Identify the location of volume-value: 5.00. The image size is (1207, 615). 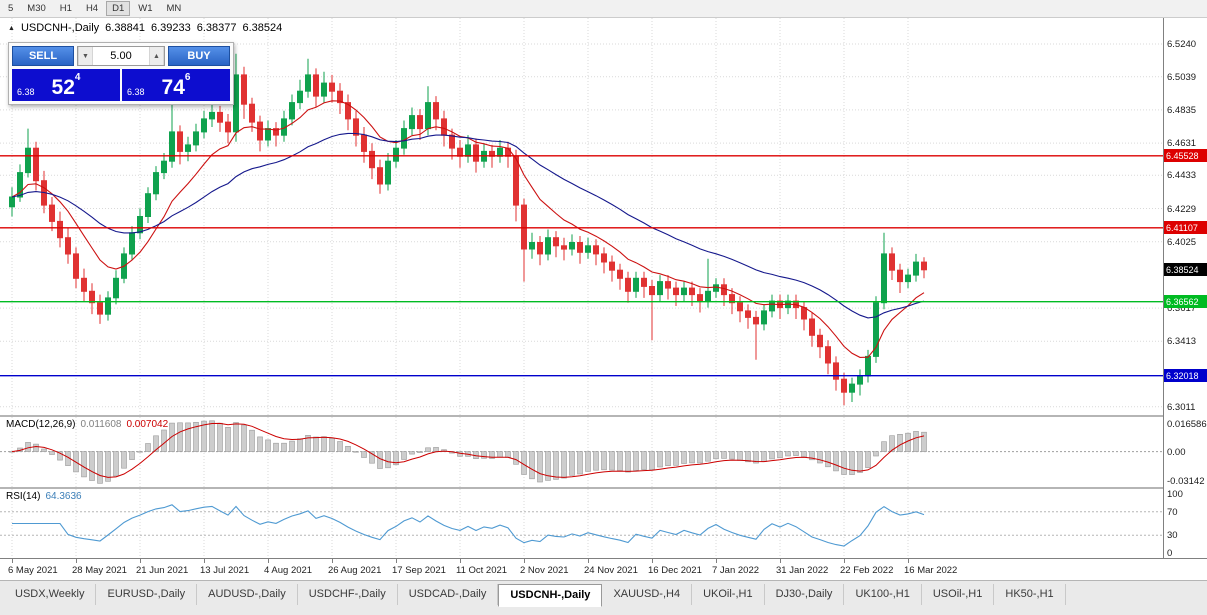
(121, 56).